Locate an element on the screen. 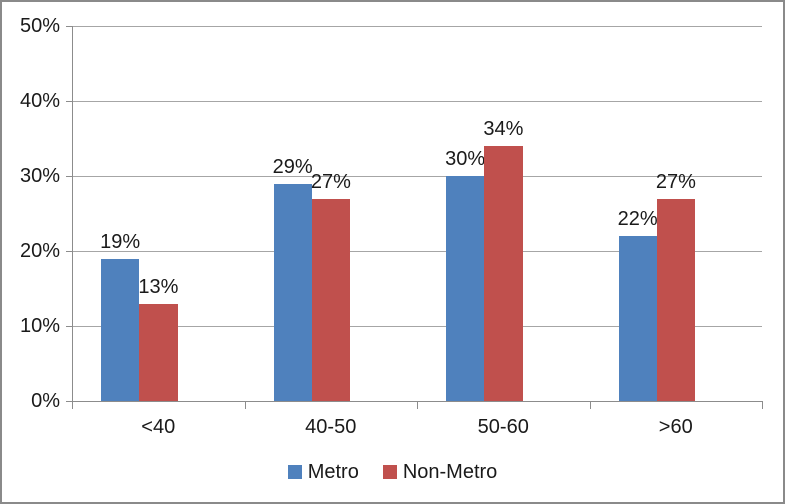  data-label: 13% is located at coordinates (158, 286).